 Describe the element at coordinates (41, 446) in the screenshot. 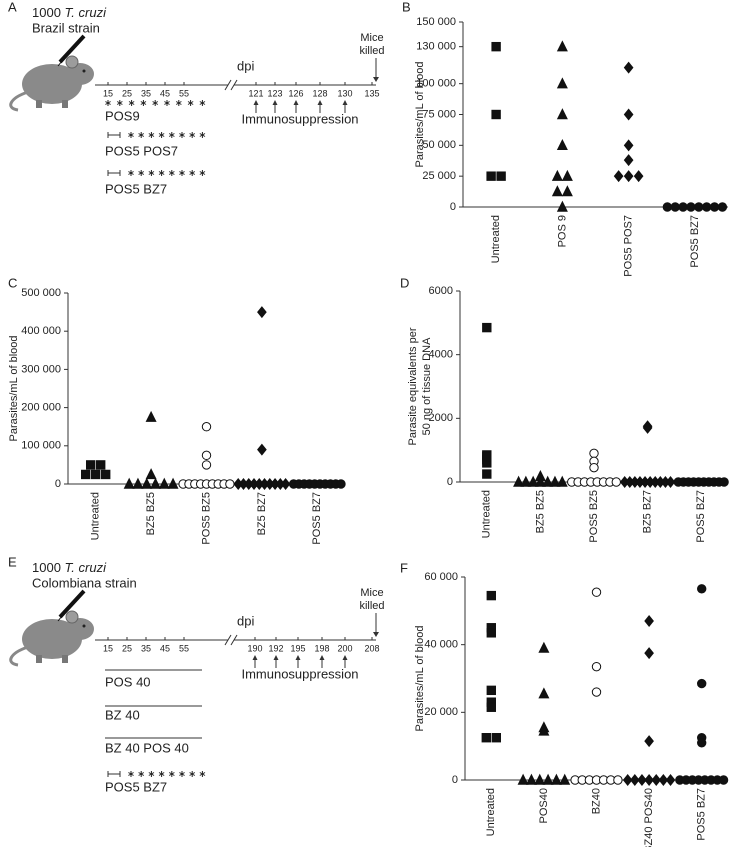

I see `y-tick-label: 100 000` at that location.